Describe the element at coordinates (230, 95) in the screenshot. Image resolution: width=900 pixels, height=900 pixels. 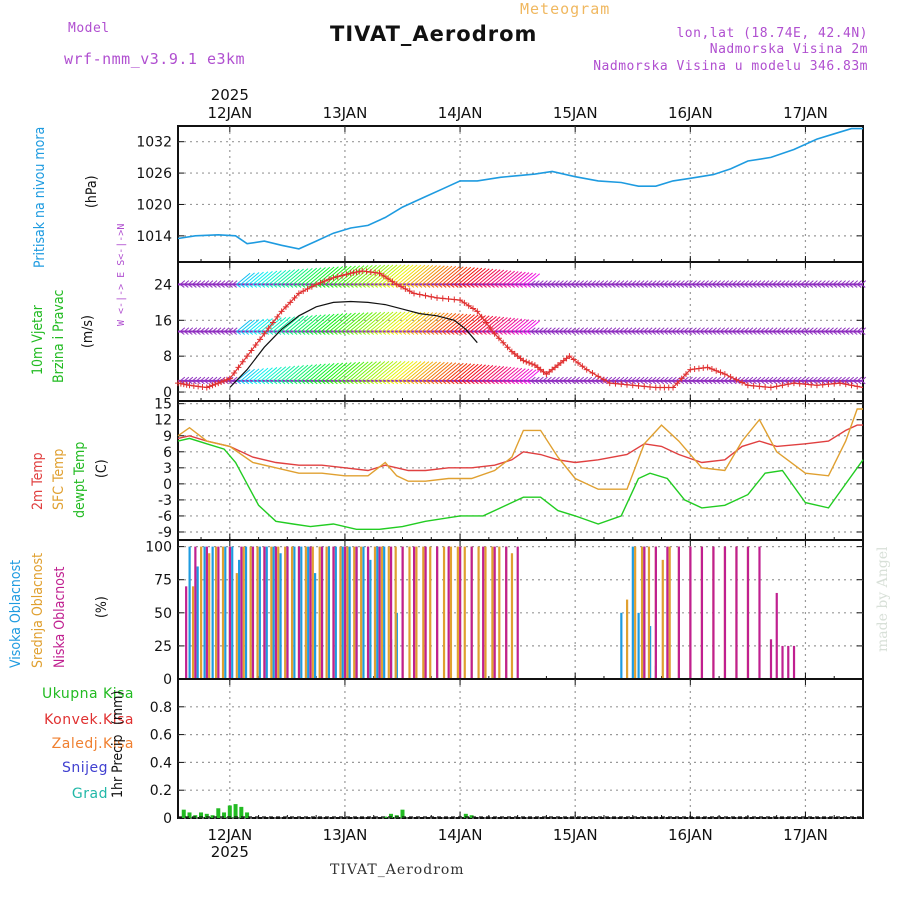
I see `top-year-label: 2025` at that location.